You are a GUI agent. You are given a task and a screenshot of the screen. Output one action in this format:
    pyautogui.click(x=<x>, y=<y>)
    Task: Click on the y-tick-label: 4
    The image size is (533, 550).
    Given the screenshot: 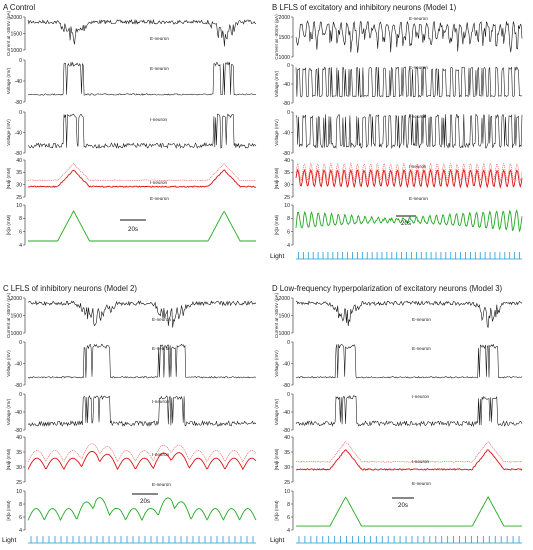 What is the action you would take?
    pyautogui.click(x=288, y=246)
    